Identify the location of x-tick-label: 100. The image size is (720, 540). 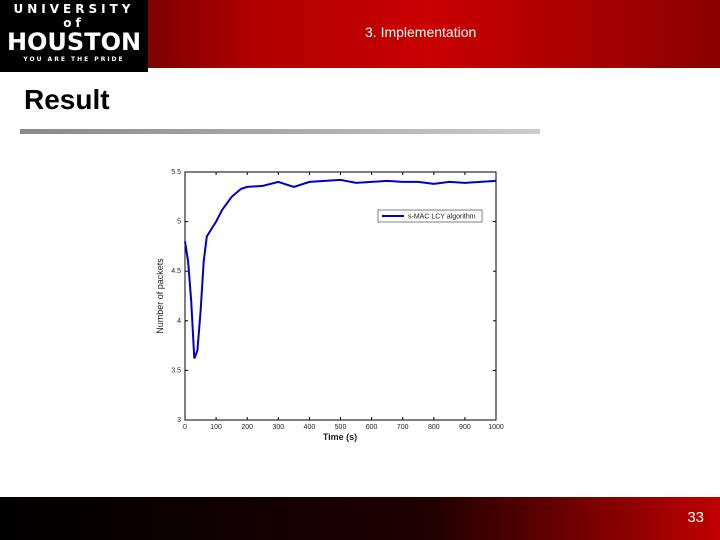
(216, 427).